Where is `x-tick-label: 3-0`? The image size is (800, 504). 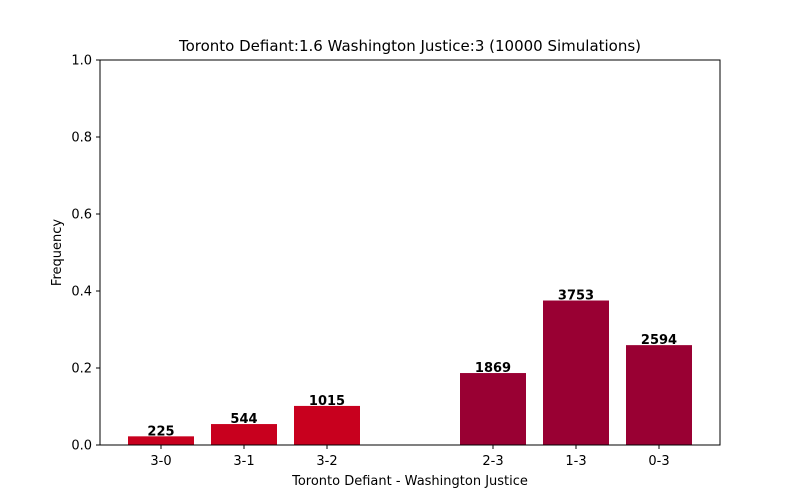
x-tick-label: 3-0 is located at coordinates (160, 461).